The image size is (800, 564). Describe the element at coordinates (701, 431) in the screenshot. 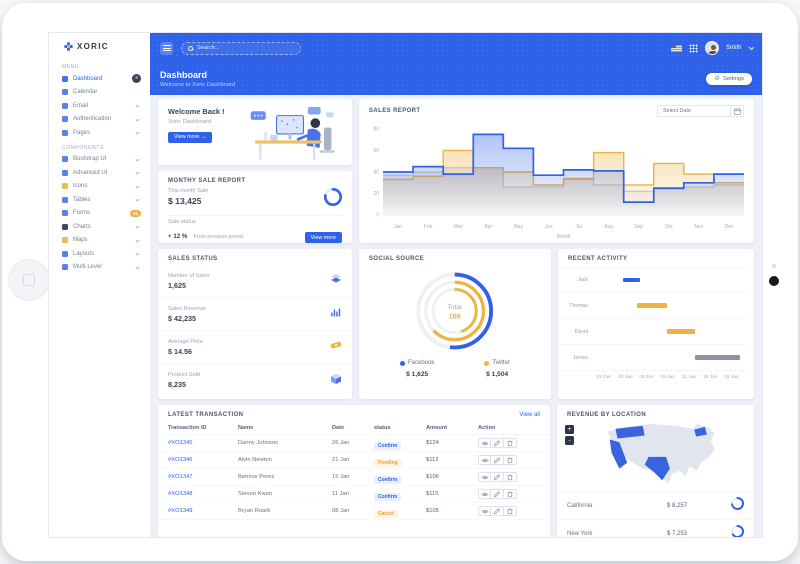

I see `state-new-york` at that location.